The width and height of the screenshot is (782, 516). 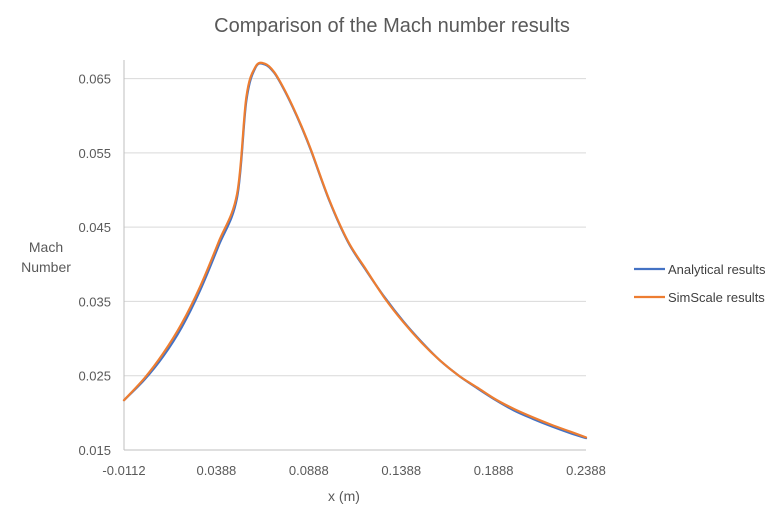 What do you see at coordinates (46, 247) in the screenshot?
I see `y-axis-label-line1: Mach` at bounding box center [46, 247].